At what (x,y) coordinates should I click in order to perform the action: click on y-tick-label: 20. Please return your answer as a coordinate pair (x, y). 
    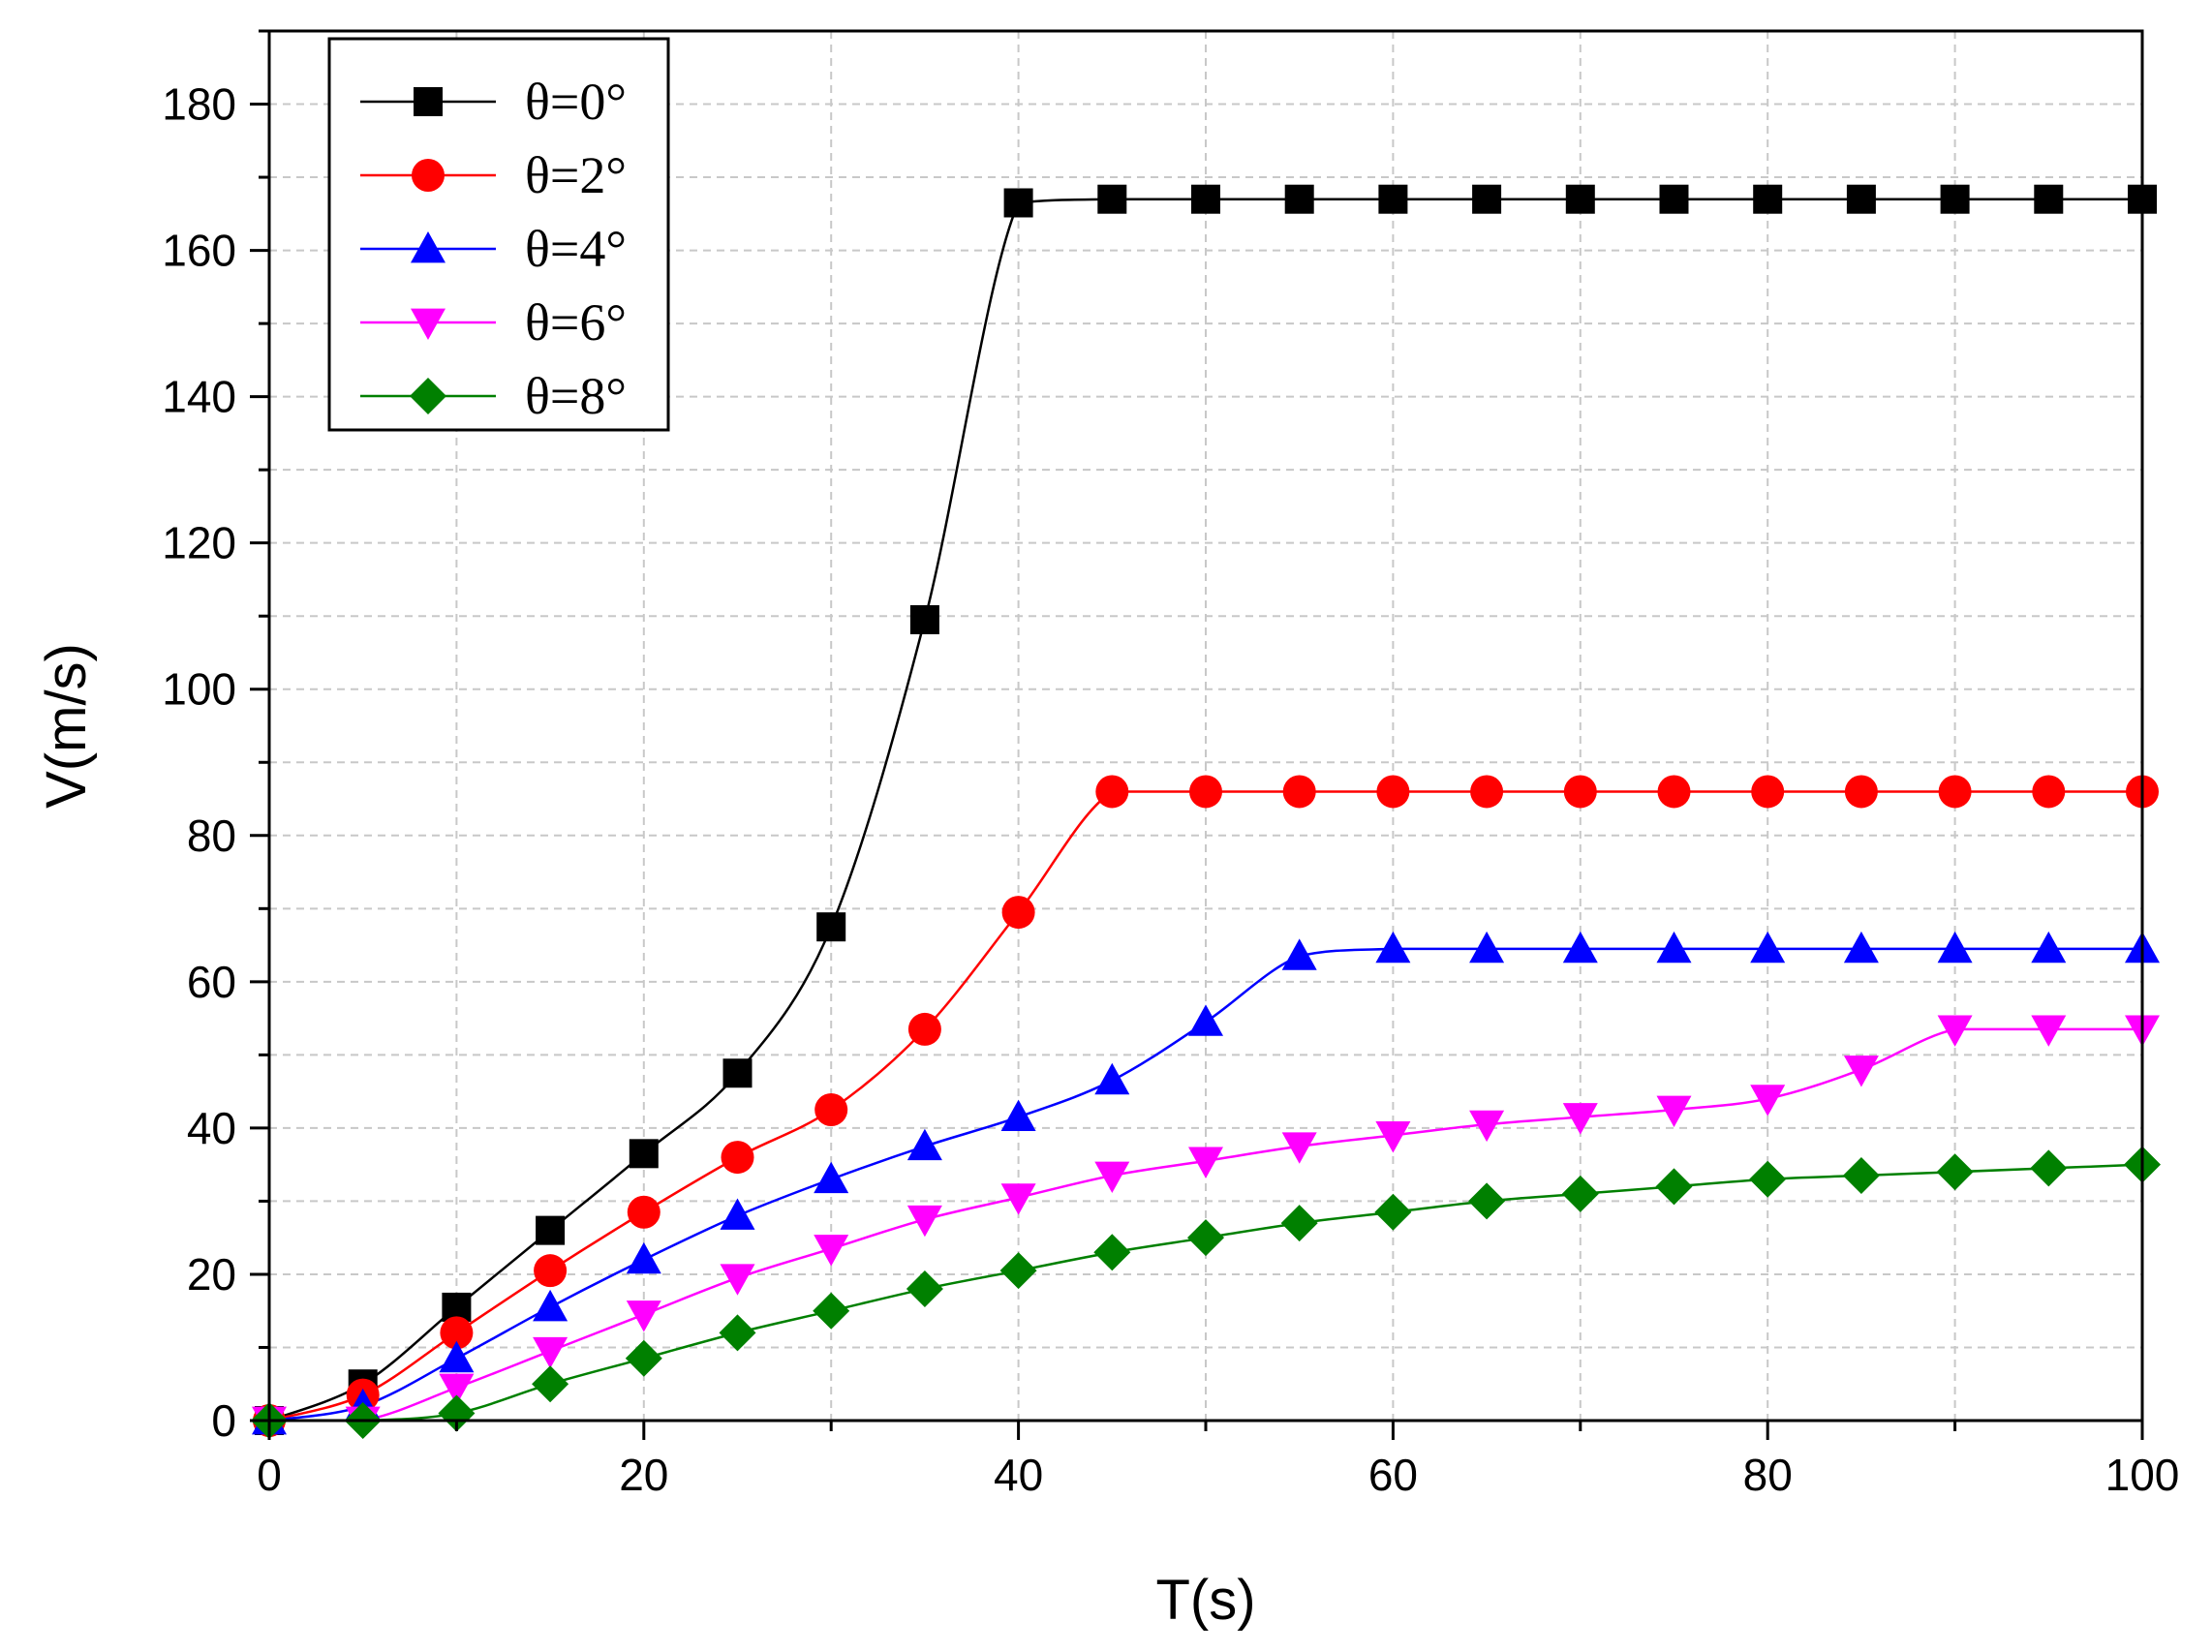
    Looking at the image, I should click on (212, 1274).